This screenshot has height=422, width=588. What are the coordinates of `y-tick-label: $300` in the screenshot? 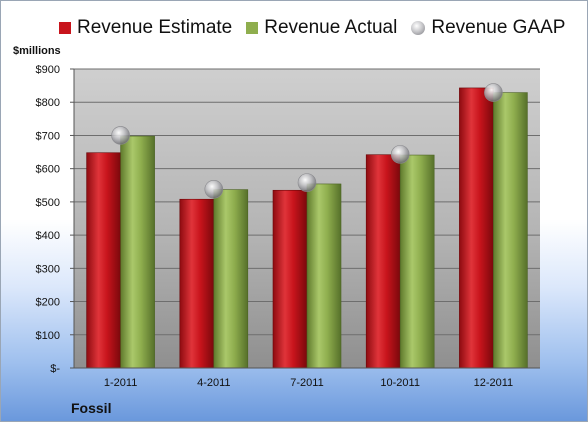 It's located at (48, 269).